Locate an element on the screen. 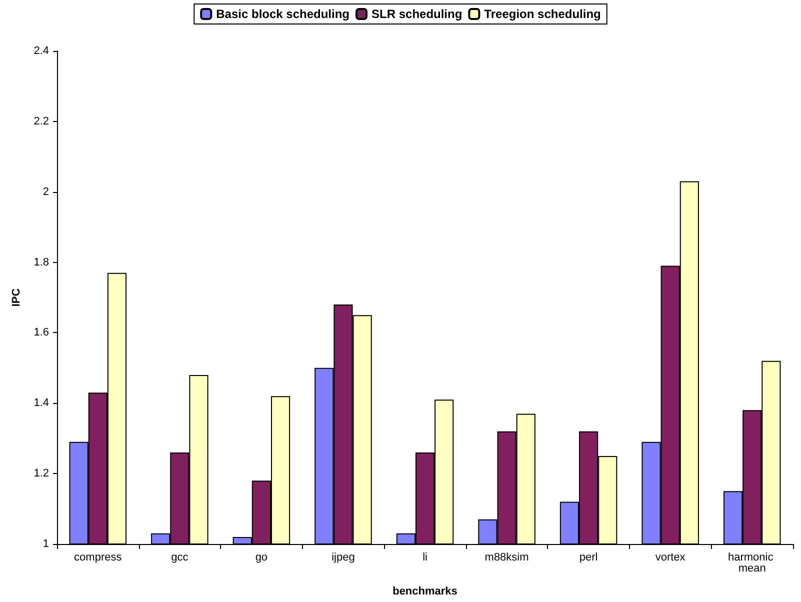 This screenshot has height=602, width=801. legend-label: Treegion scheduling is located at coordinates (542, 14).